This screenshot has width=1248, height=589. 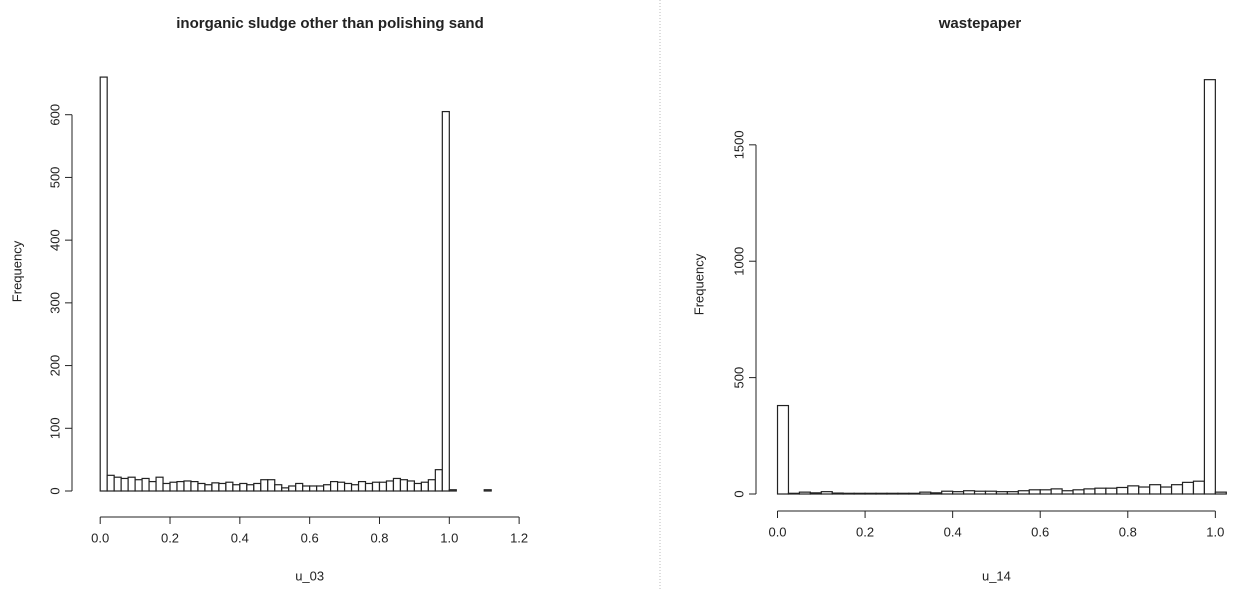 I want to click on x-axis-label: u_14, so click(x=996, y=575).